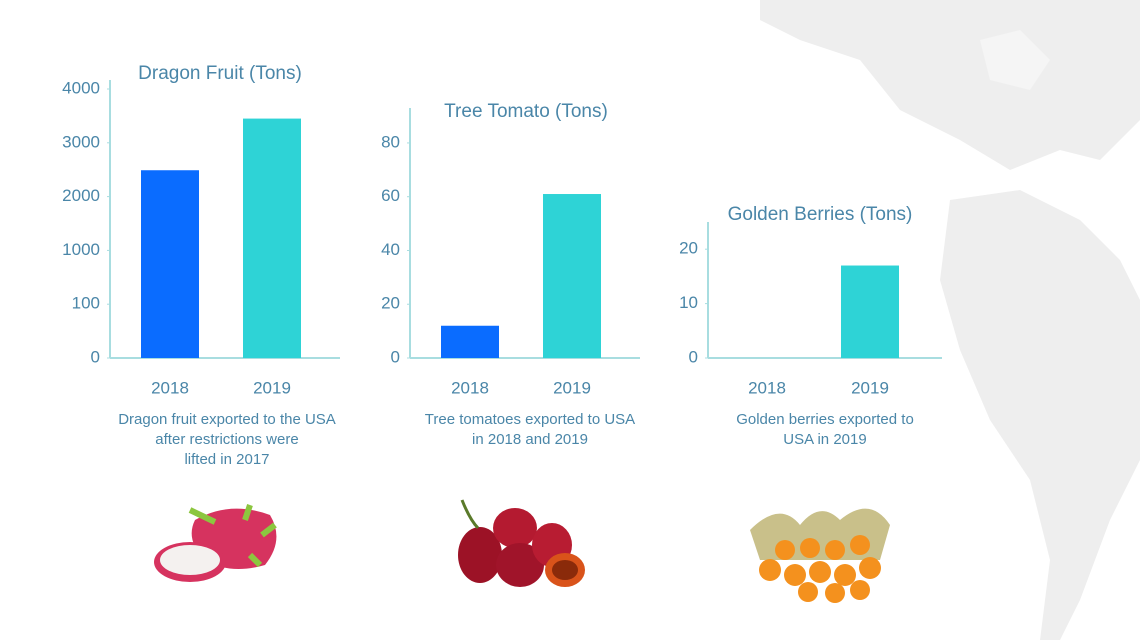 This screenshot has height=640, width=1140. Describe the element at coordinates (526, 111) in the screenshot. I see `chart-title: Tree Tomato (Tons)` at that location.